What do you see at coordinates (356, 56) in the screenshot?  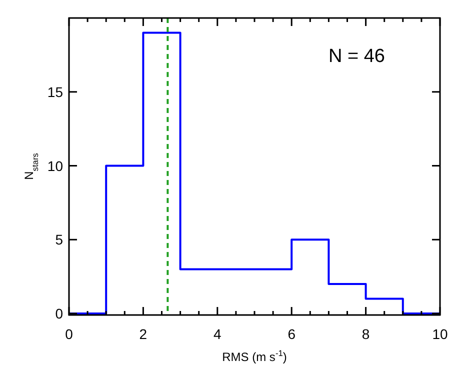 I see `annotation: N = 46` at bounding box center [356, 56].